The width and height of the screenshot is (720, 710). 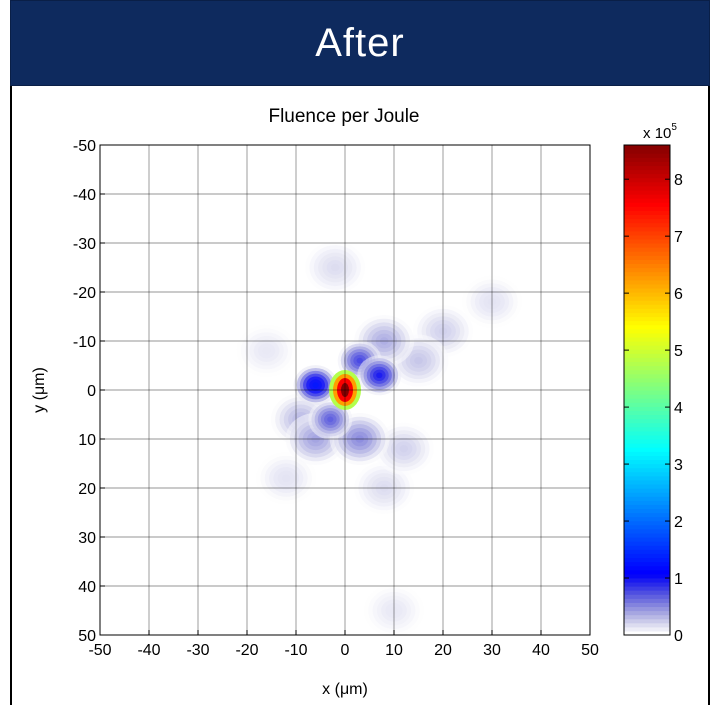 What do you see at coordinates (678, 465) in the screenshot?
I see `colorbar-tick-label: 3` at bounding box center [678, 465].